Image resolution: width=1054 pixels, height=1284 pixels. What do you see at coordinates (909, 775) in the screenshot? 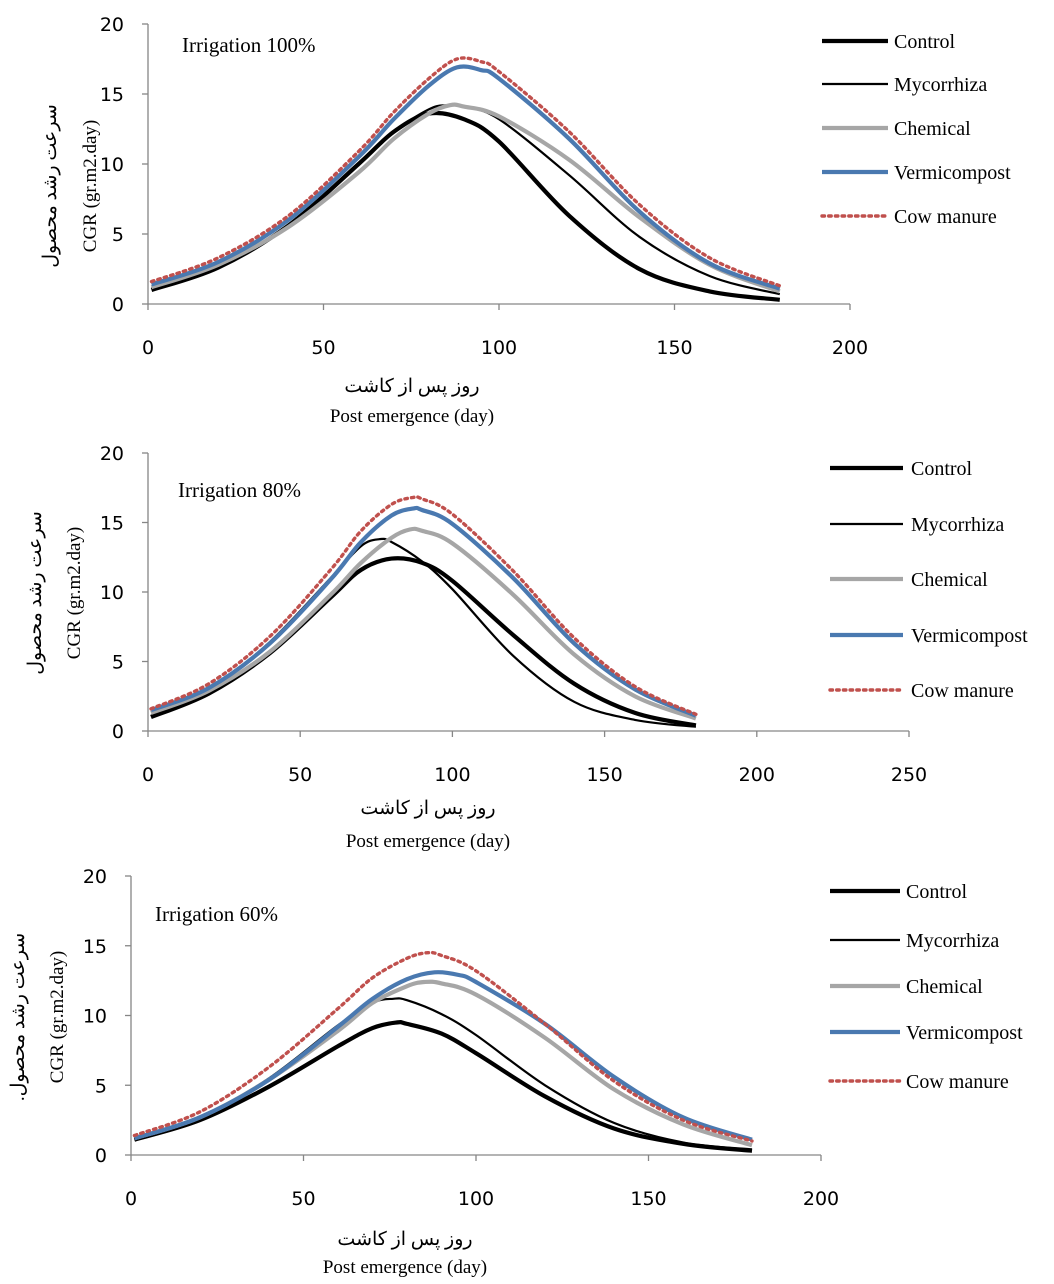
I see `x-tick-label: 250` at bounding box center [909, 775].